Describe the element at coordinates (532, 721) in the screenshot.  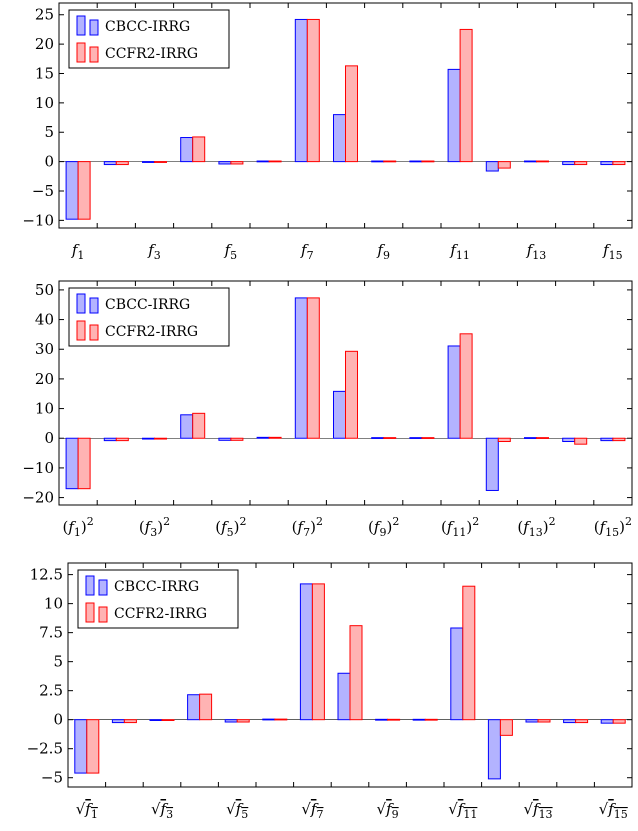
I see `bar-cbcc-irrg-sqrt(f13)` at that location.